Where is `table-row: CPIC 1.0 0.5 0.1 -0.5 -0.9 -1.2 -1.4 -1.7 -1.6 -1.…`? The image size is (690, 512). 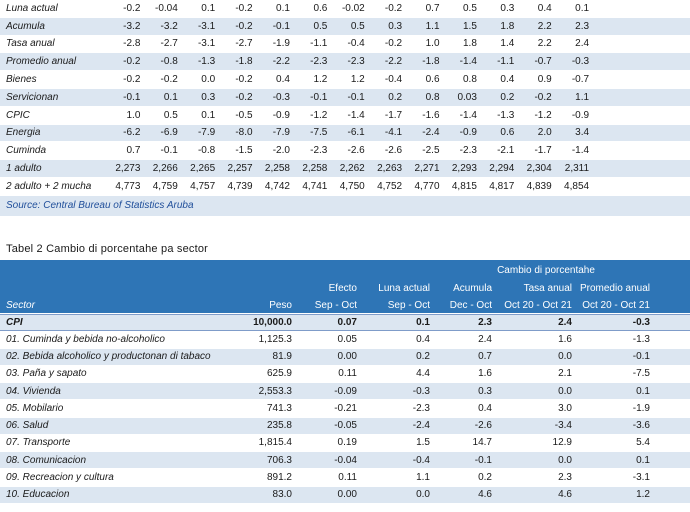
table-row: CPIC 1.0 0.5 0.1 -0.5 -0.9 -1.2 -1.4 -1.7 -1.6 -1.… is located at coordinates (345, 116).